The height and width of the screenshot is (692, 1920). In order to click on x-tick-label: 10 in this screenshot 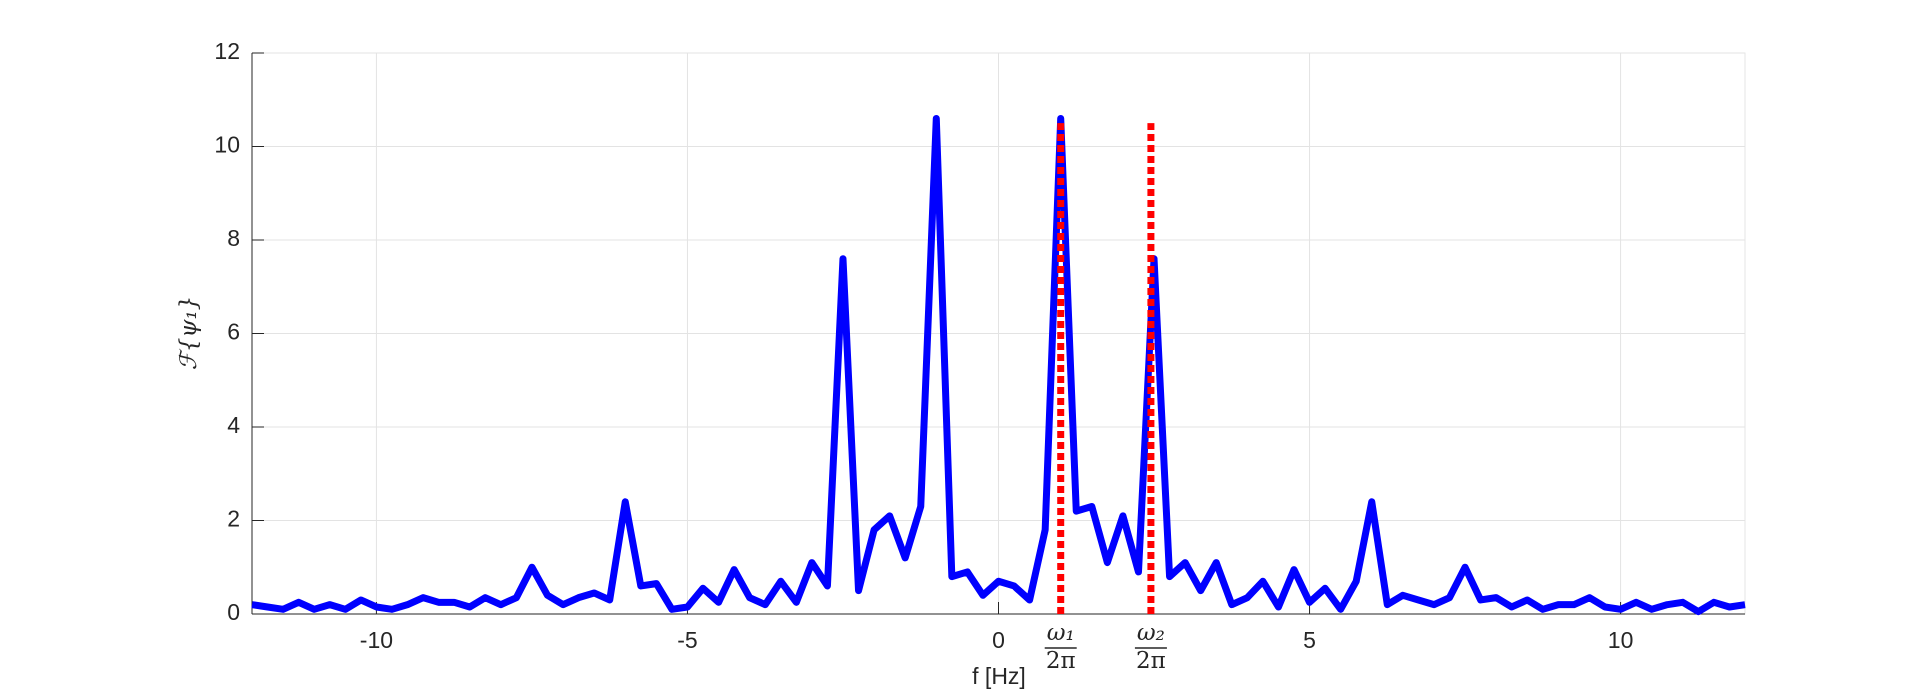, I will do `click(1621, 640)`.